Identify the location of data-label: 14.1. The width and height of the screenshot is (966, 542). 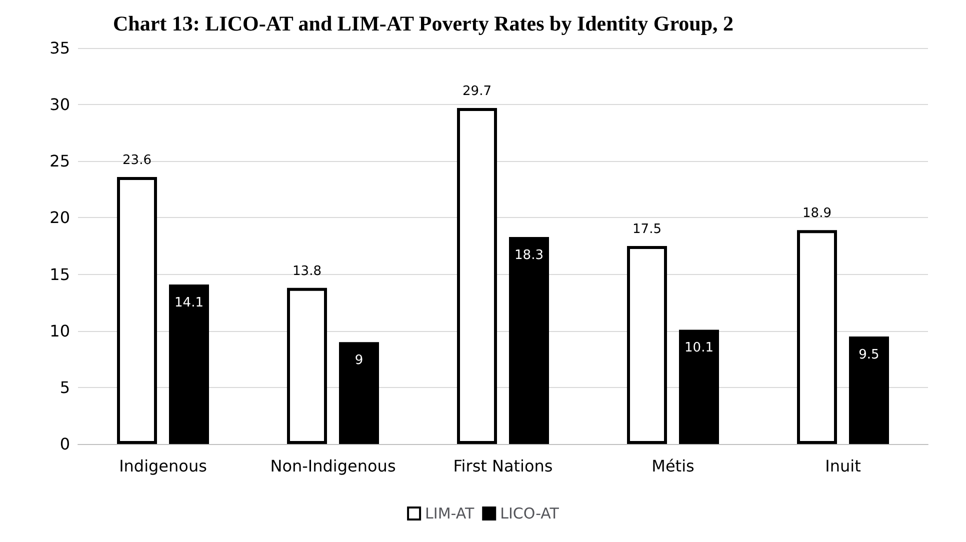
(189, 302).